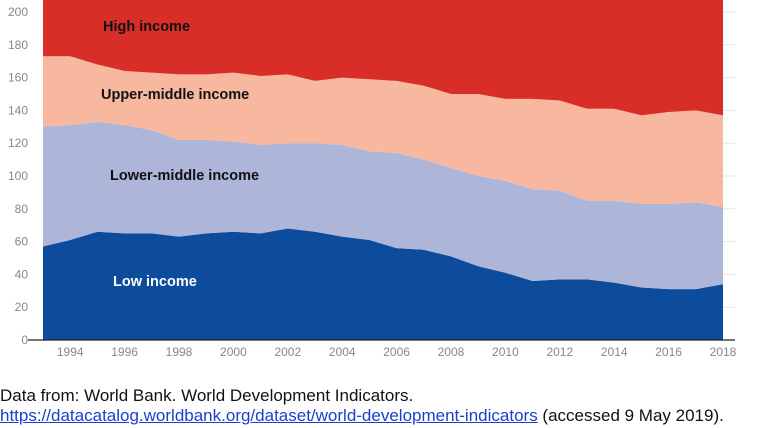 This screenshot has height=428, width=779. I want to click on x-tick-label: 2006, so click(396, 352).